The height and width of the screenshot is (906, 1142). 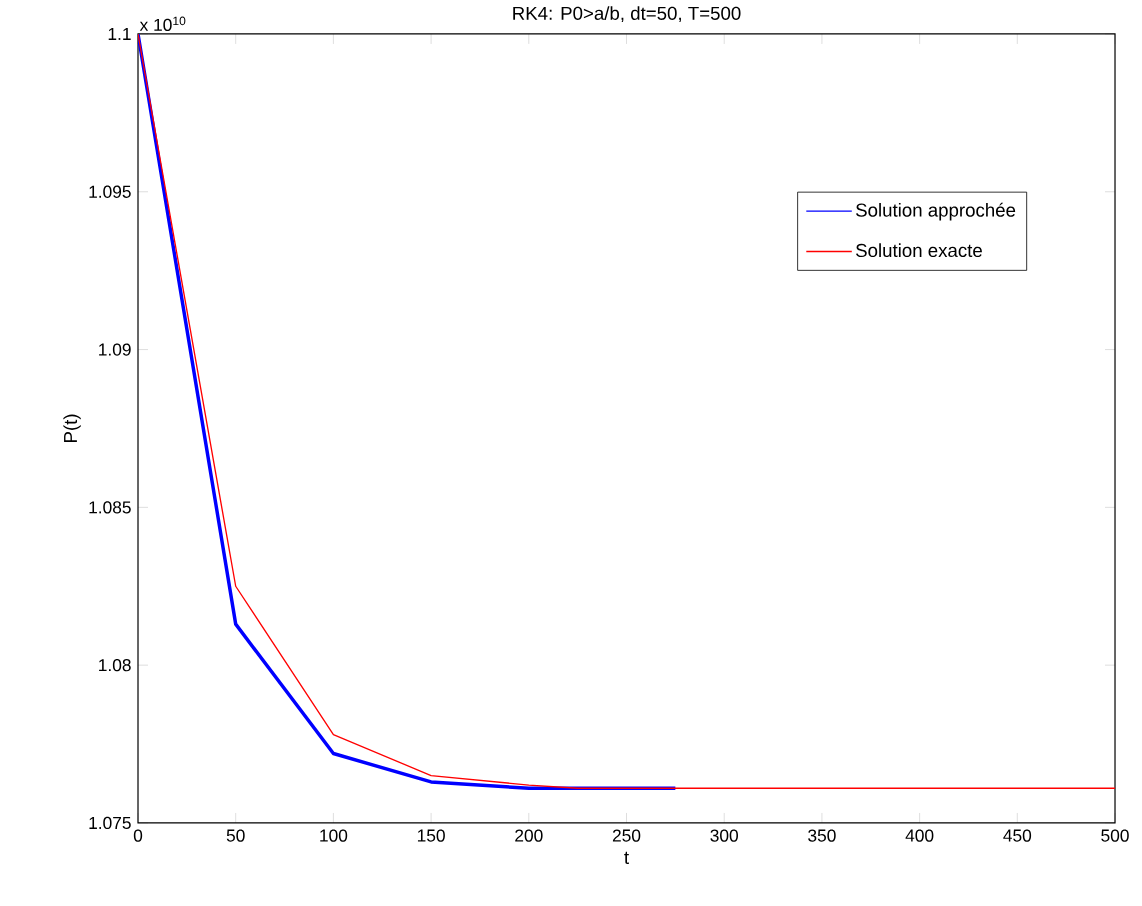 I want to click on x-tick-label: 100, so click(x=334, y=835).